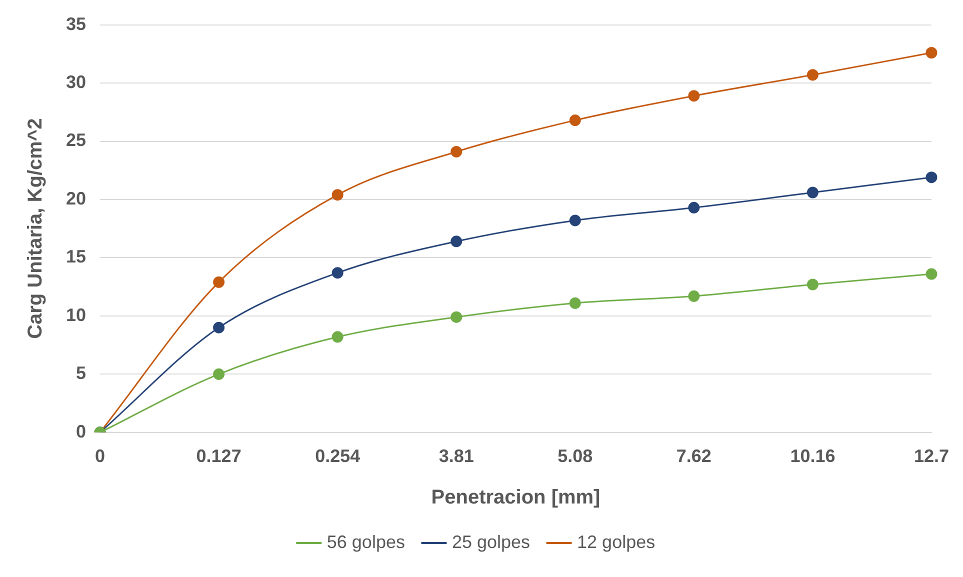  Describe the element at coordinates (813, 456) in the screenshot. I see `x-tick-label: 10.16` at that location.